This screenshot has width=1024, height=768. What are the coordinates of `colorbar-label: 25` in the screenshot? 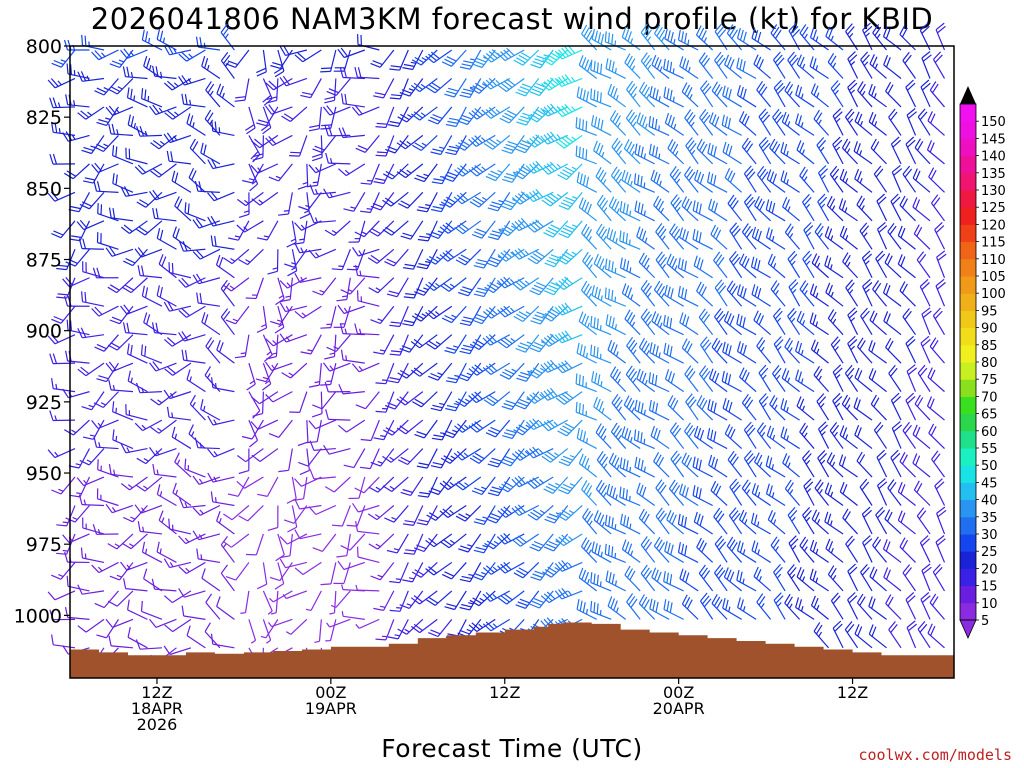 It's located at (989, 552).